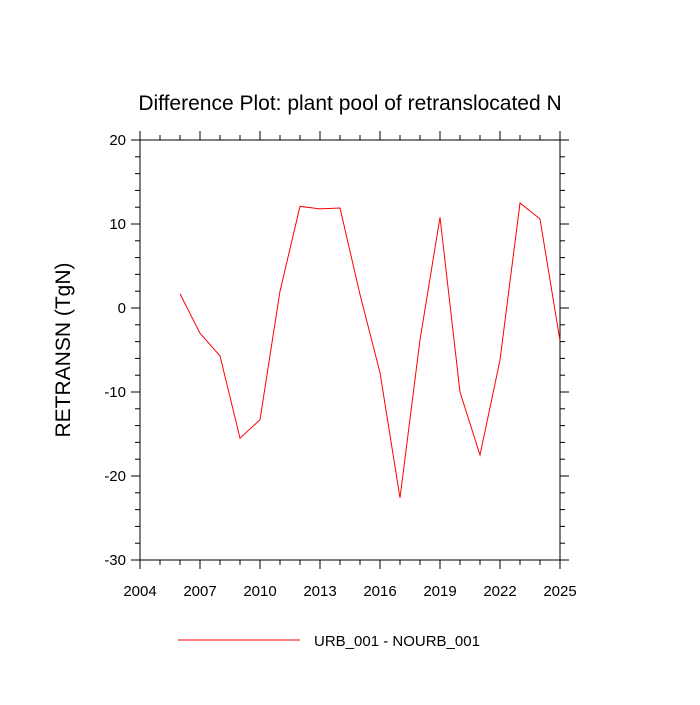  What do you see at coordinates (397, 641) in the screenshot?
I see `legend-label: URB_001 - NOURB_001` at bounding box center [397, 641].